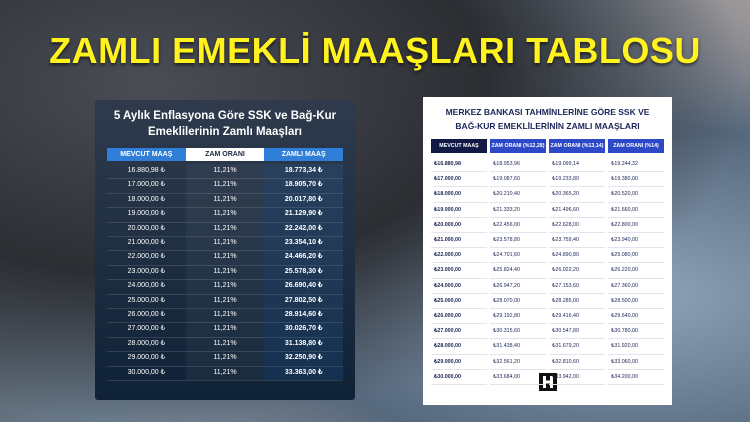  Describe the element at coordinates (518, 347) in the screenshot. I see `table-cell: ₺31.438,40` at that location.